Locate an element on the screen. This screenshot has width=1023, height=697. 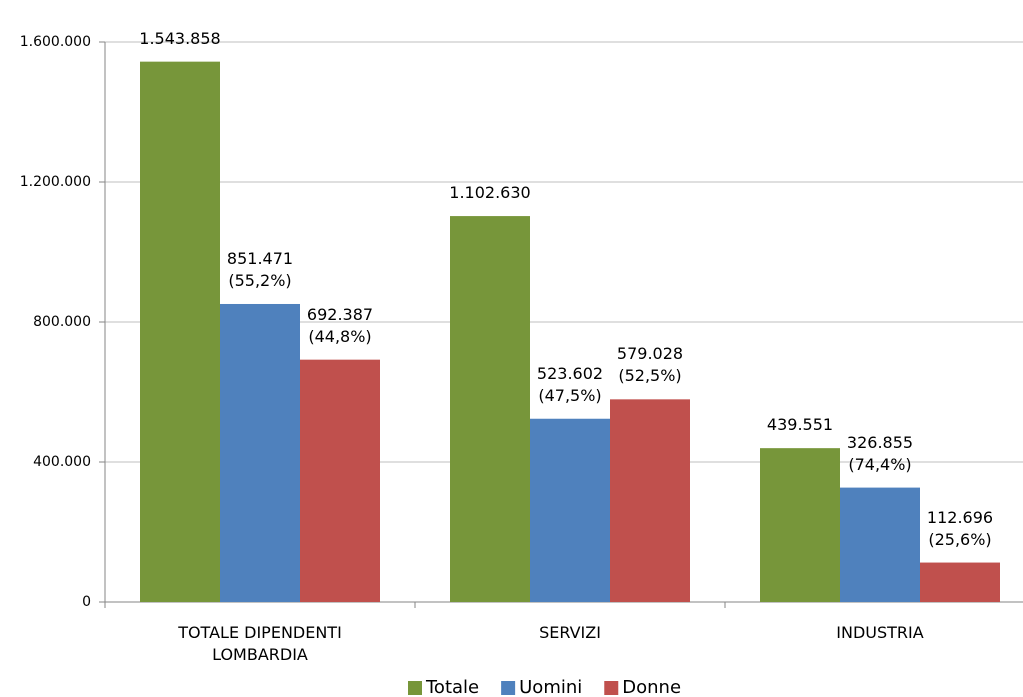
data-label: 851.471 (55,2%) is located at coordinates (260, 269).